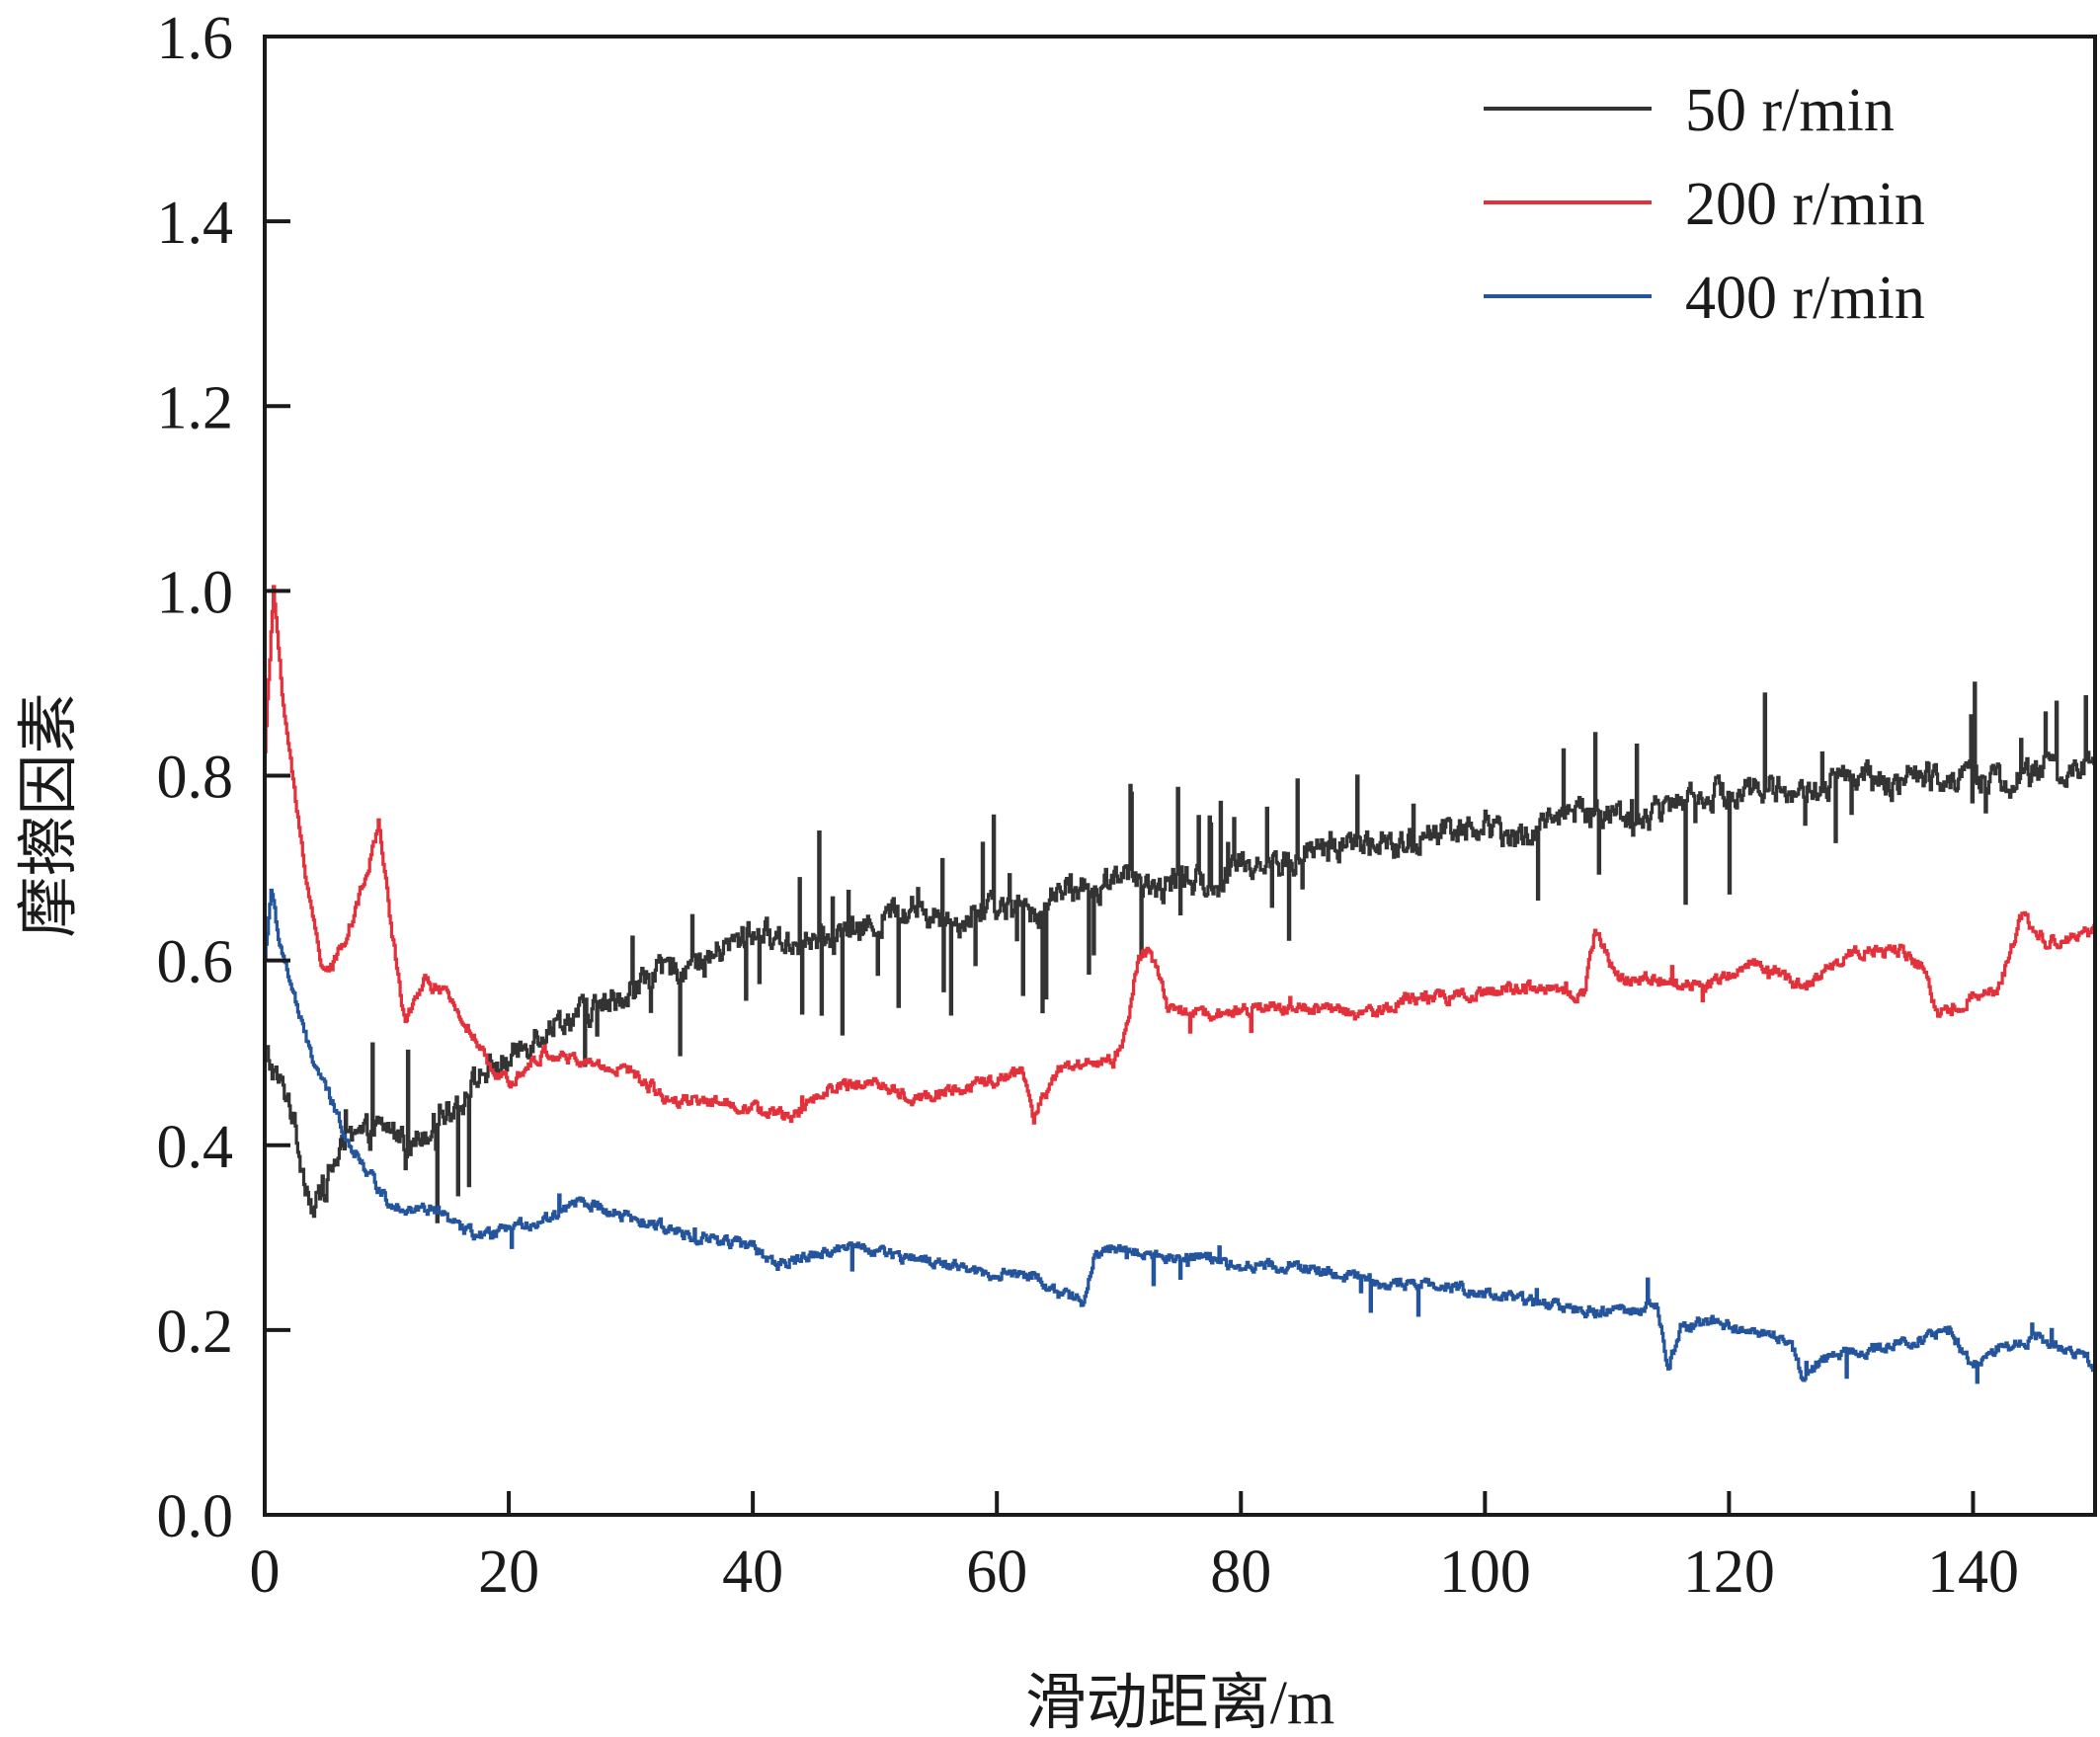 This screenshot has height=1737, width=2100. What do you see at coordinates (1973, 1572) in the screenshot?
I see `x-tick-label: 140` at bounding box center [1973, 1572].